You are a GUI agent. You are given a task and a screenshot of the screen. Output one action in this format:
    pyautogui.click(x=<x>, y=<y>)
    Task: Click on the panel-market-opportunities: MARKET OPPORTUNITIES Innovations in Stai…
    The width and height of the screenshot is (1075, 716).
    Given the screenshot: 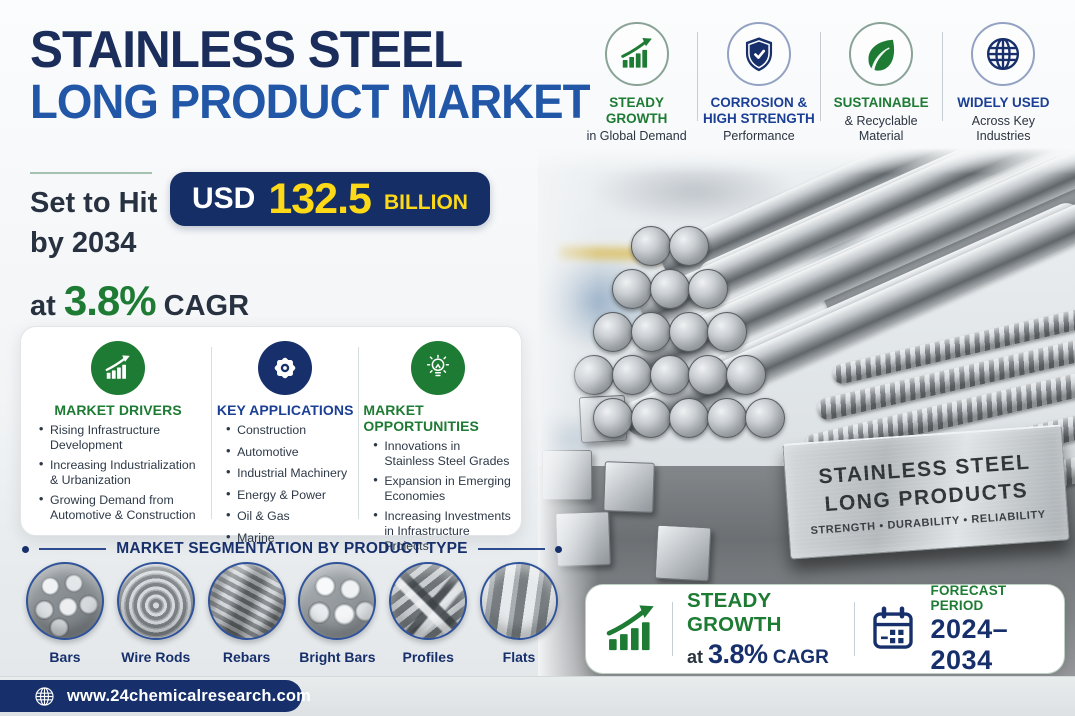 What is the action you would take?
    pyautogui.click(x=438, y=447)
    